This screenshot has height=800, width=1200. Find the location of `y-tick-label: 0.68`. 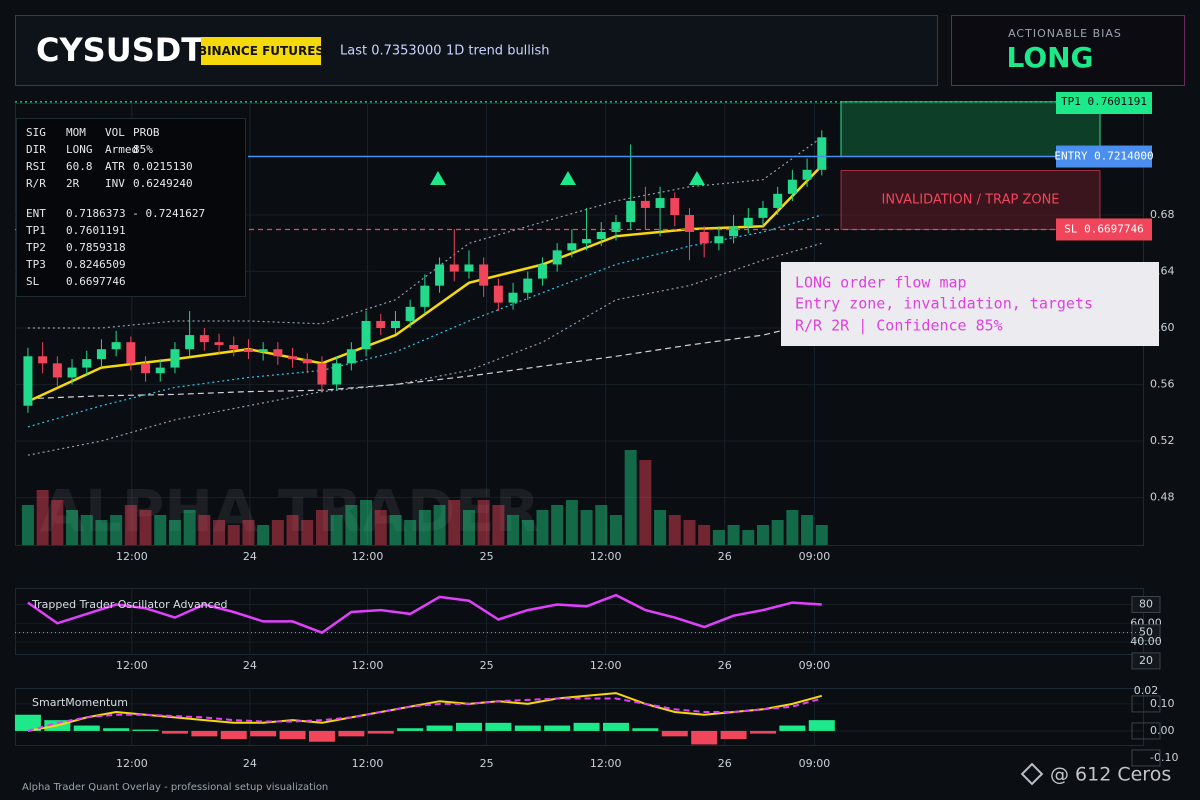

y-tick-label: 0.68 is located at coordinates (1162, 214).